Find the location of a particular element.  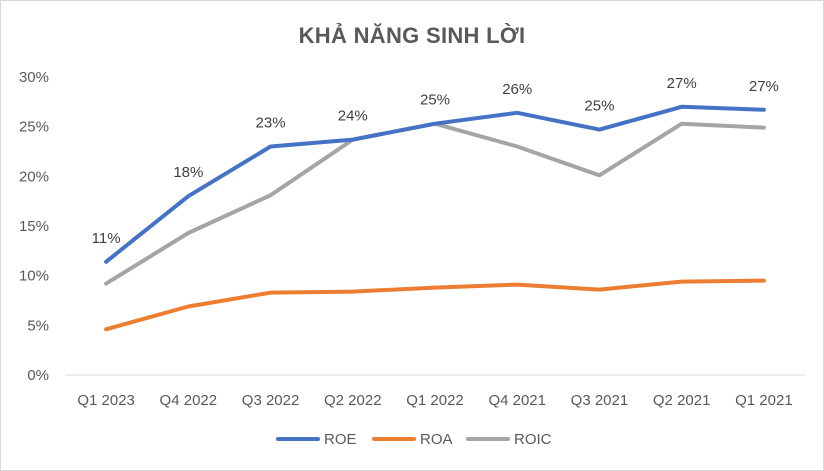

x-tick-label: Q1 2023 is located at coordinates (106, 400).